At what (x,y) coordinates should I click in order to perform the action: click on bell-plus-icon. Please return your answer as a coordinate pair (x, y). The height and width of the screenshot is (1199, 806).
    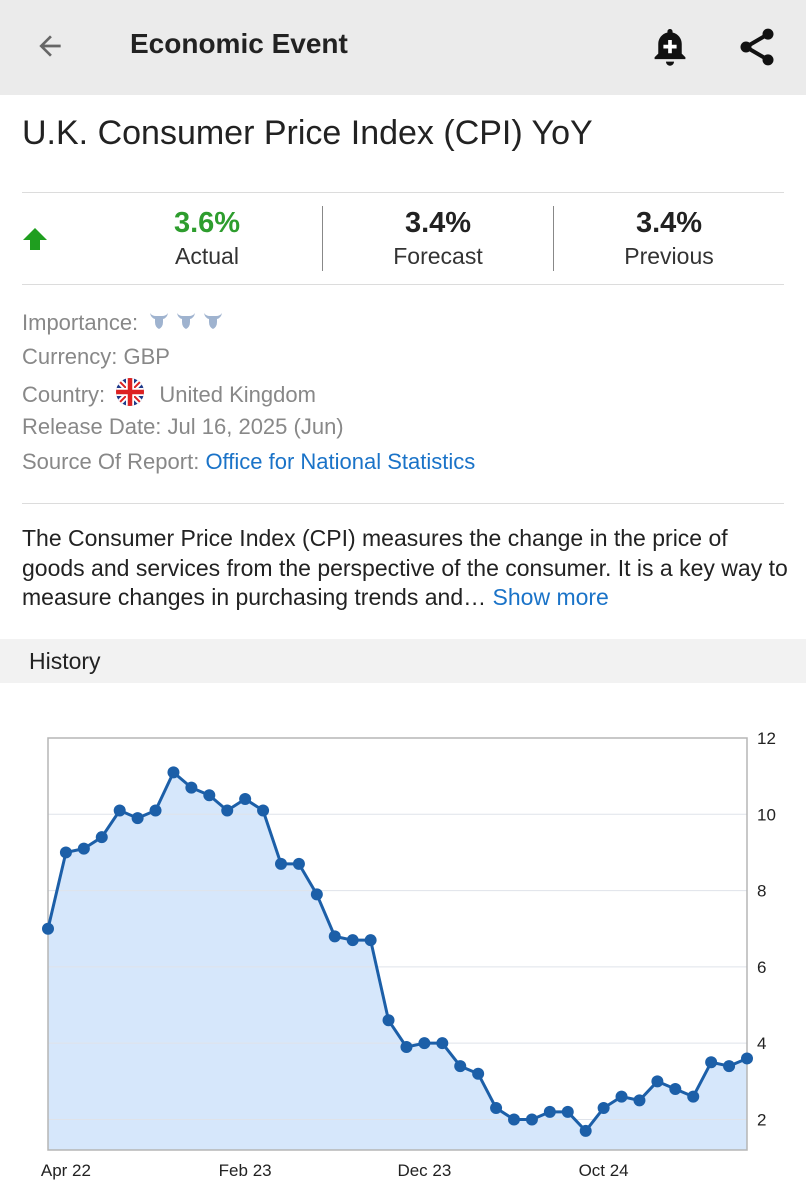
    Looking at the image, I should click on (670, 47).